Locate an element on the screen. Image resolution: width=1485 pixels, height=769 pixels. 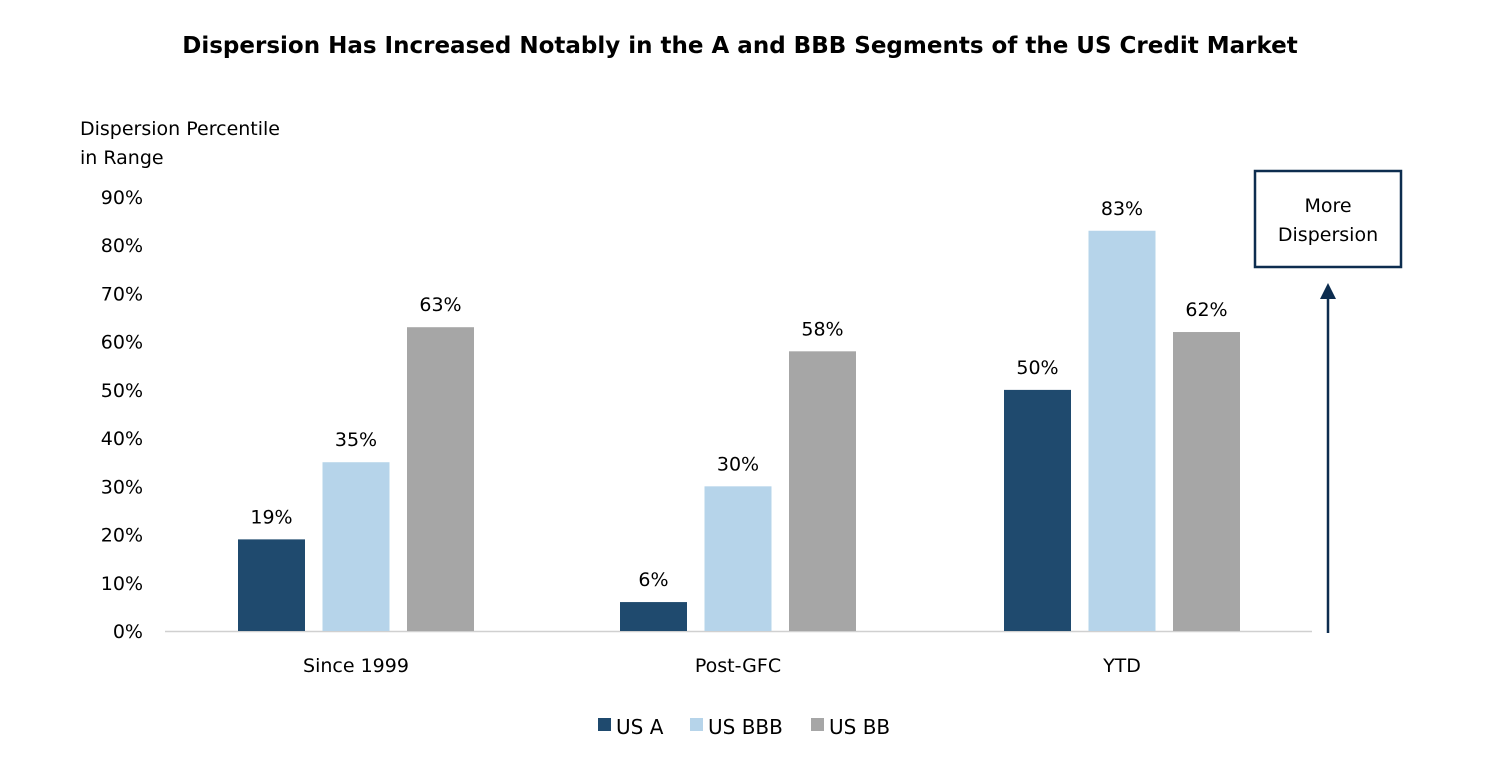
data-label: 19% is located at coordinates (271, 517).